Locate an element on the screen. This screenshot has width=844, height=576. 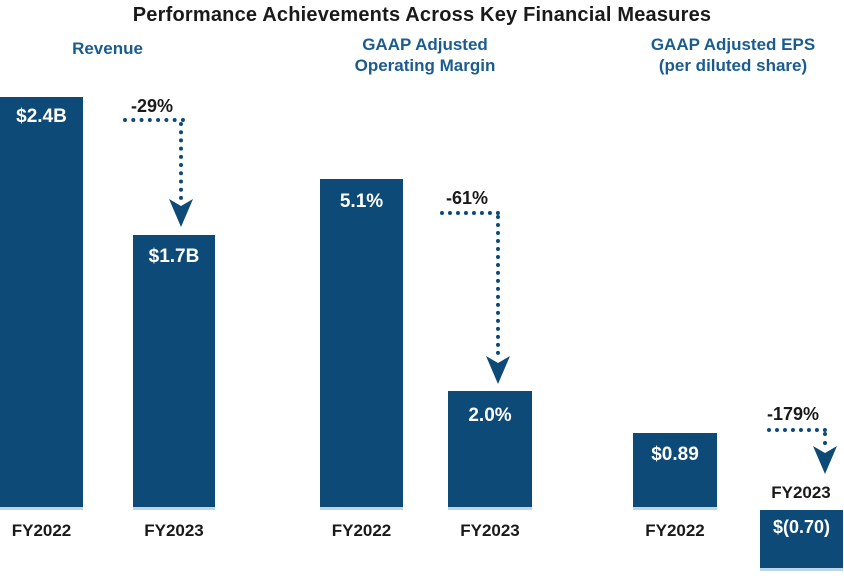
axis-label-eps-fy2023: FY2023 is located at coordinates (801, 492).